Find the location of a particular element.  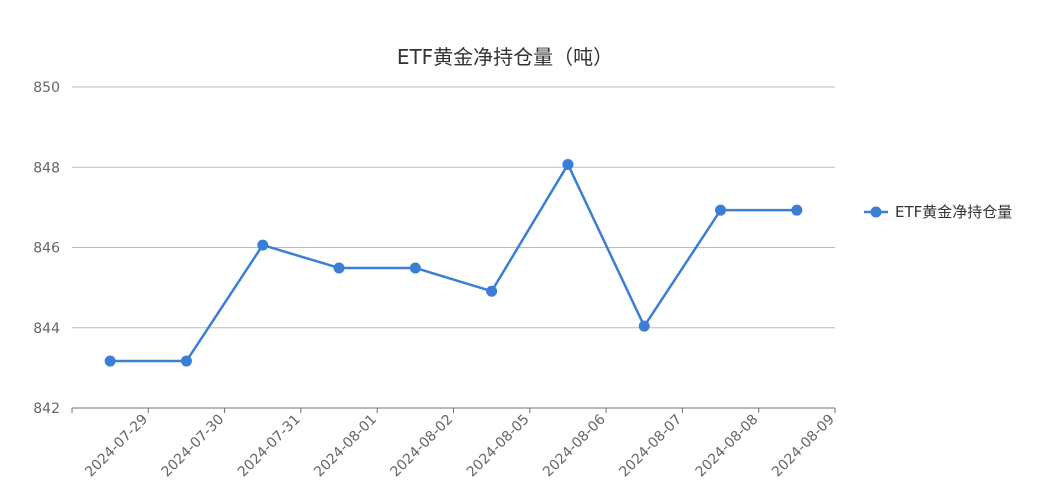

y-tick-label: 844 is located at coordinates (46, 329).